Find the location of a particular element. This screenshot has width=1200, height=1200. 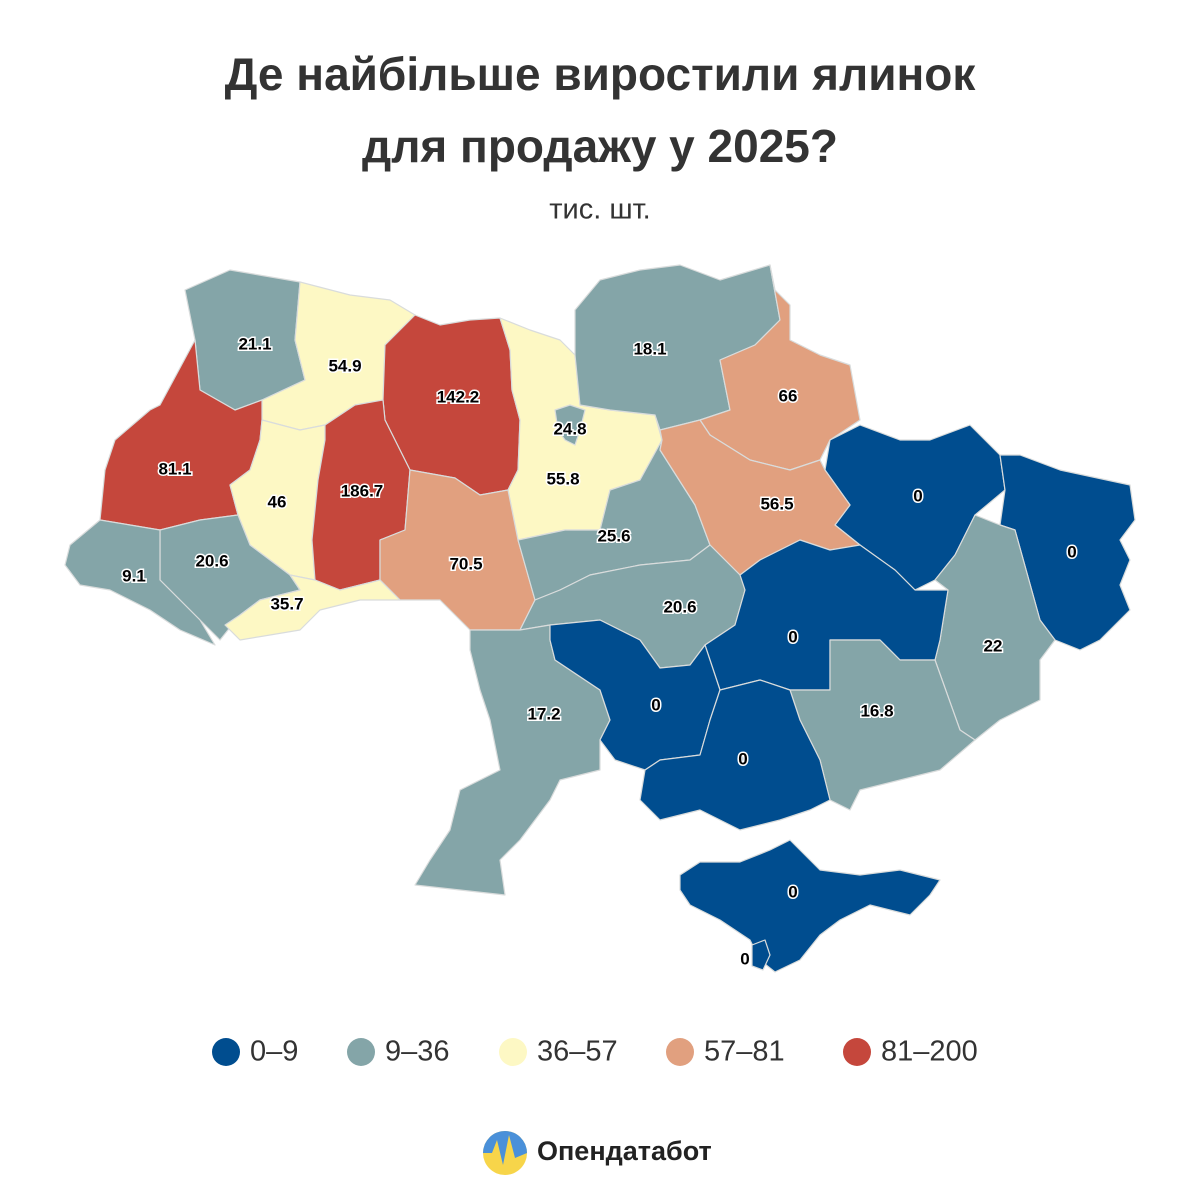

legend-label: 36–57 is located at coordinates (577, 1052).